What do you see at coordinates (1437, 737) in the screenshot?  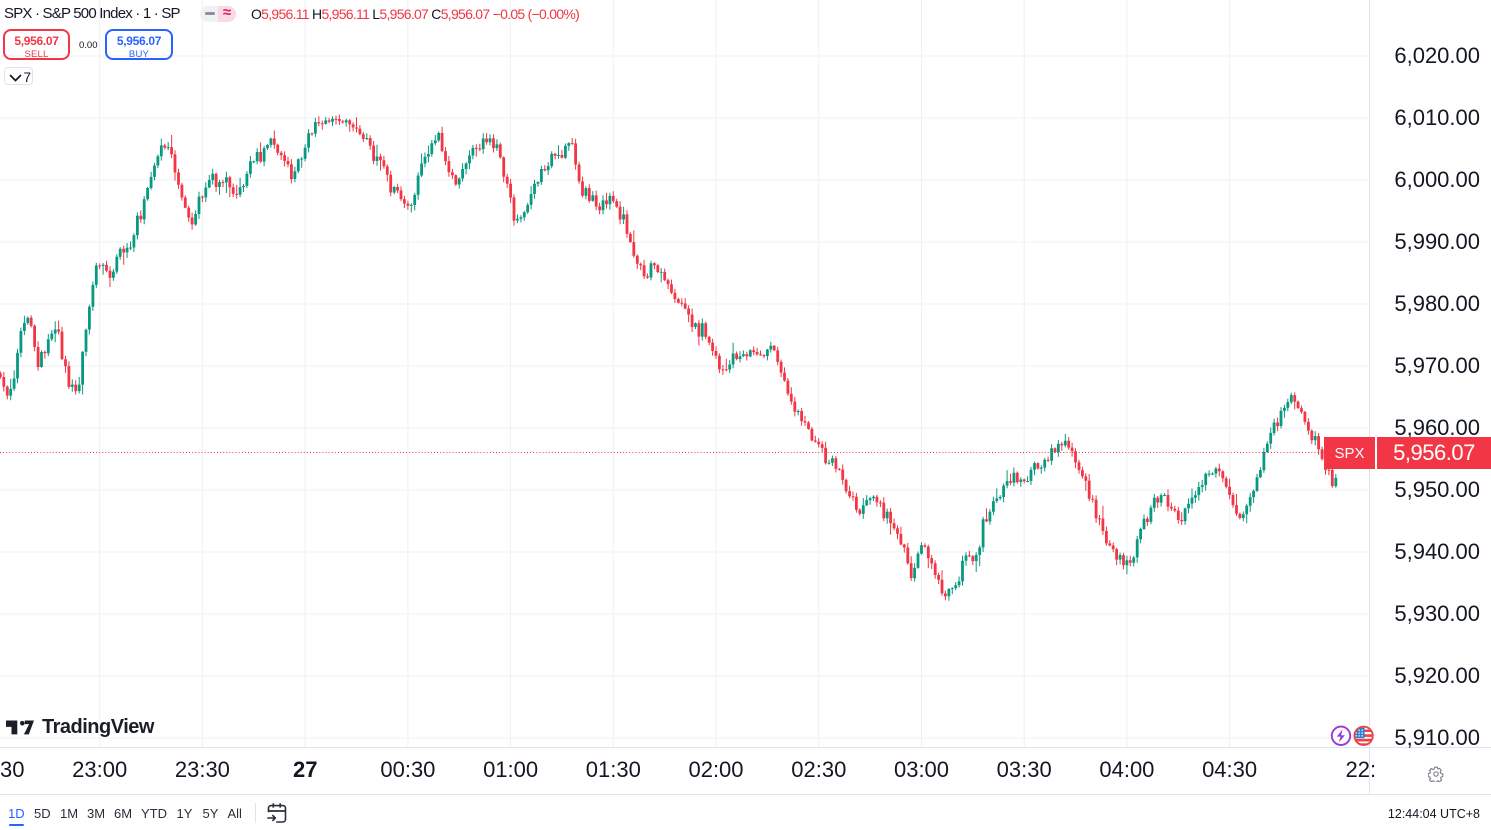 I see `svg-text: 5,910.00` at bounding box center [1437, 737].